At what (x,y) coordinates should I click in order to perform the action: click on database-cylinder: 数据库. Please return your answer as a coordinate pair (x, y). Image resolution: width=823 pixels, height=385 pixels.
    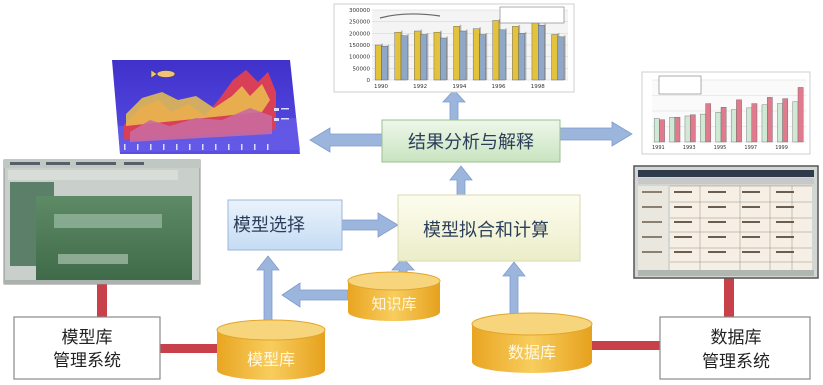
    Looking at the image, I should click on (532, 342).